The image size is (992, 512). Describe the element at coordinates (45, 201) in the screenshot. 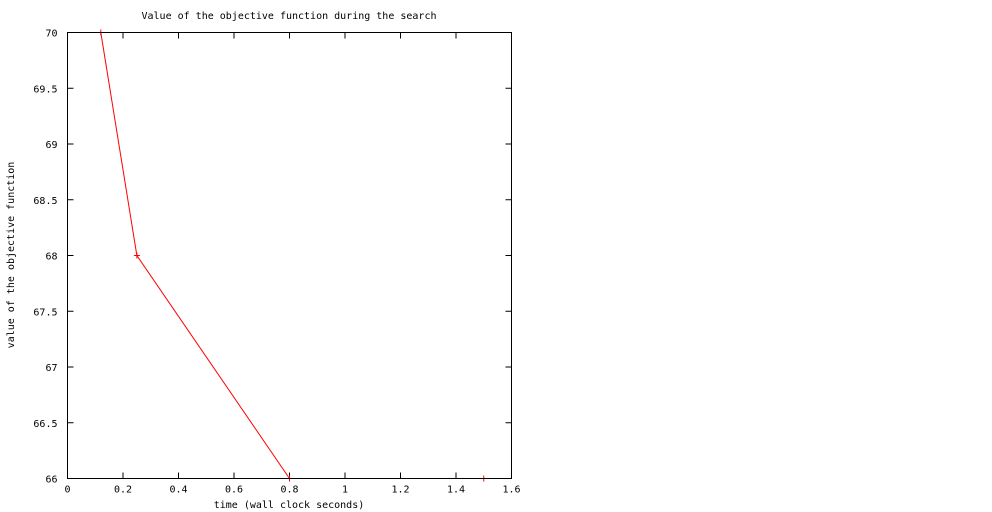

I see `y-tick-label: 68.5` at that location.